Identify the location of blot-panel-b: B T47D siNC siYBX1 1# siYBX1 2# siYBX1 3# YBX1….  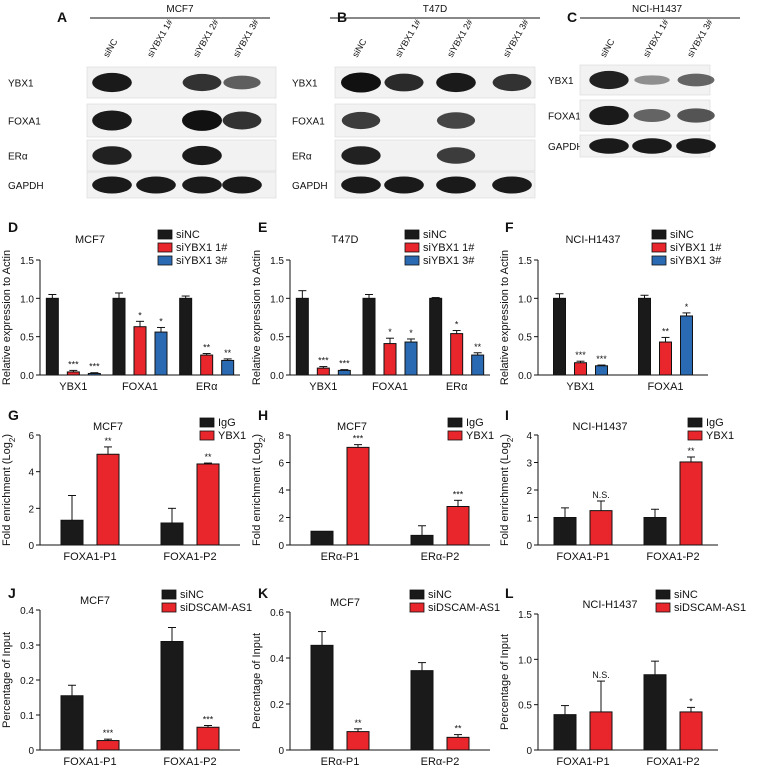
(416, 101).